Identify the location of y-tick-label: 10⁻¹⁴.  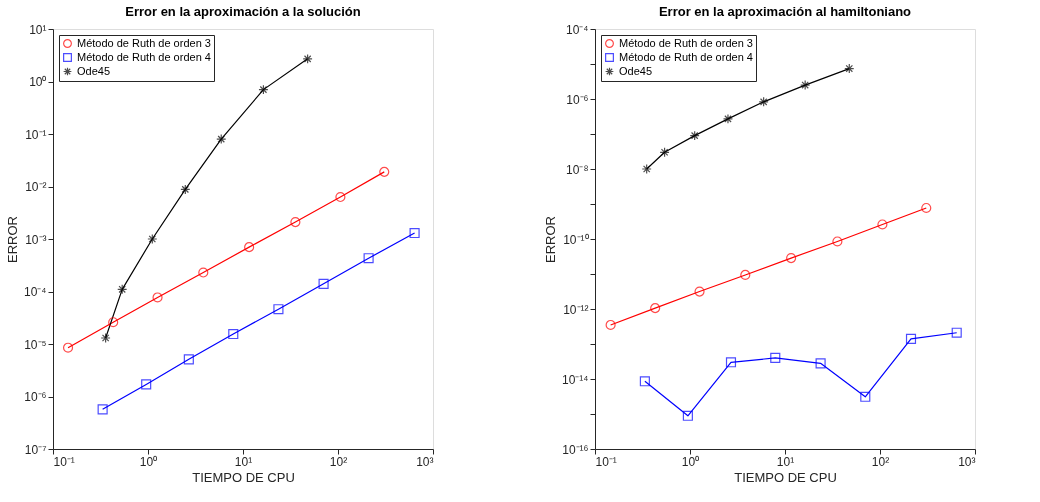
(575, 379).